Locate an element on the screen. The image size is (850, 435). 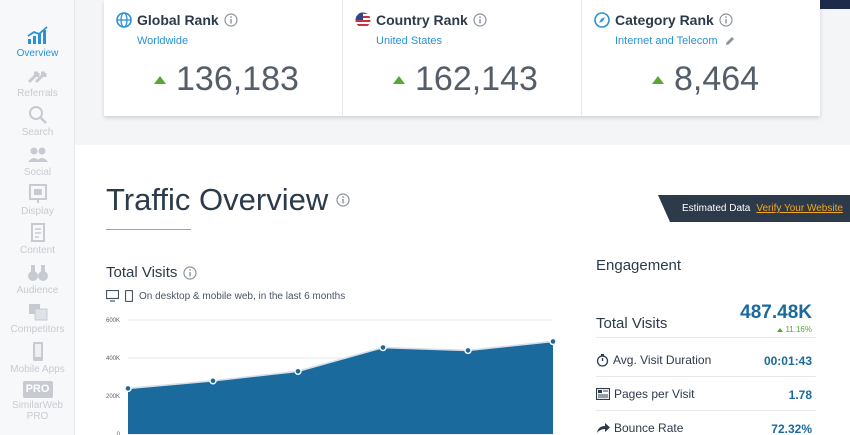
category-rank-label: Category Rank is located at coordinates (664, 20).